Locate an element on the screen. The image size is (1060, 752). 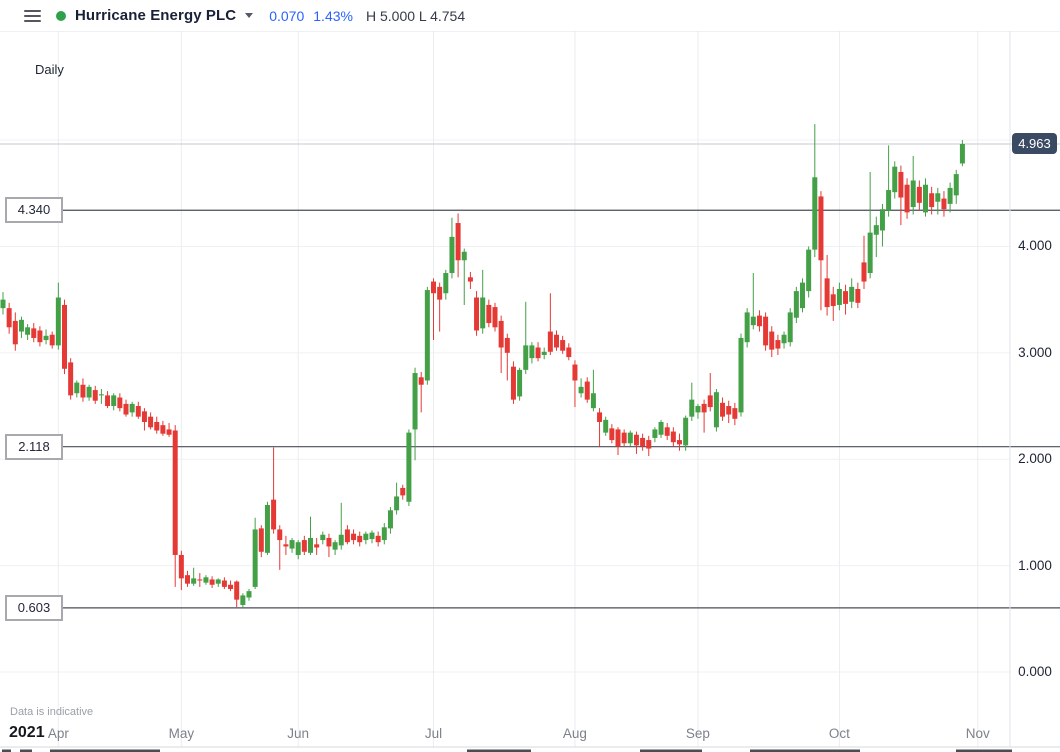
last-price-badge: 4.963 is located at coordinates (1034, 144).